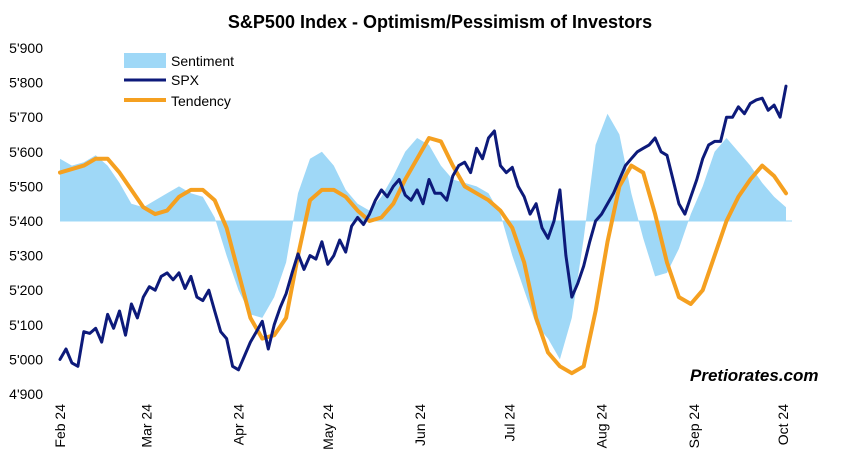 Image resolution: width=852 pixels, height=460 pixels. What do you see at coordinates (509, 423) in the screenshot?
I see `x-tick-label: Jul 24` at bounding box center [509, 423].